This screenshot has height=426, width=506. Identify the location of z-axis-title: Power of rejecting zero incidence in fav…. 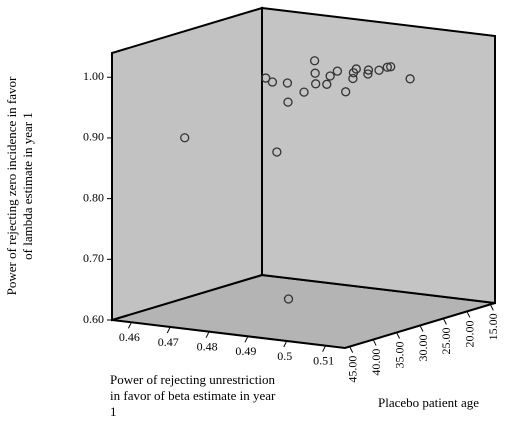
(19, 186).